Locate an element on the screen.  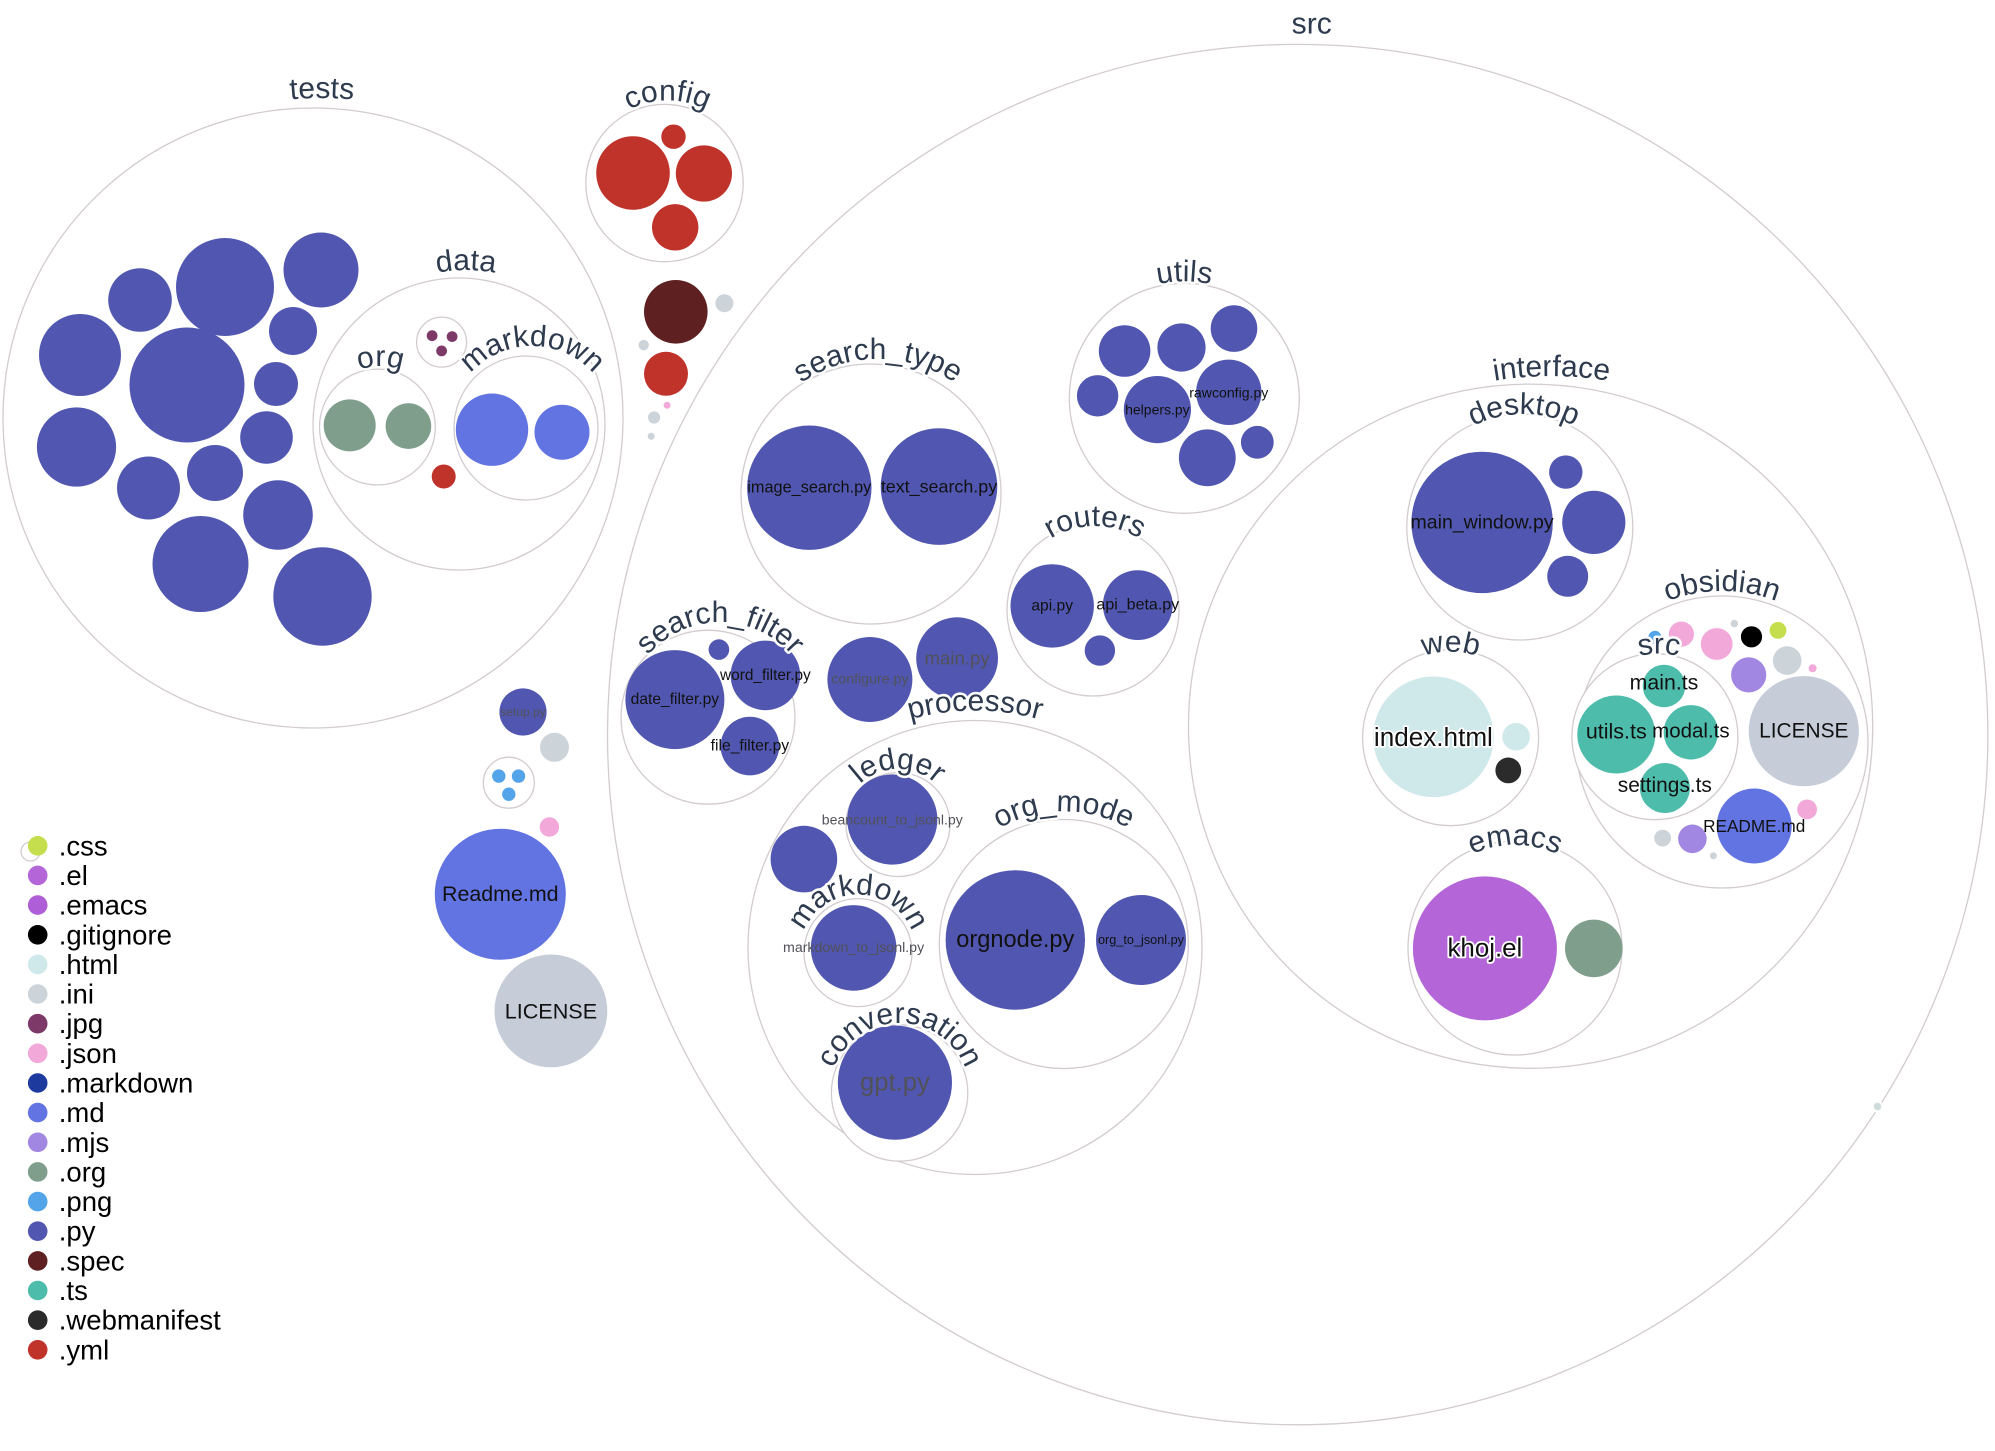
svg-text: file_filter.py is located at coordinates (750, 746).